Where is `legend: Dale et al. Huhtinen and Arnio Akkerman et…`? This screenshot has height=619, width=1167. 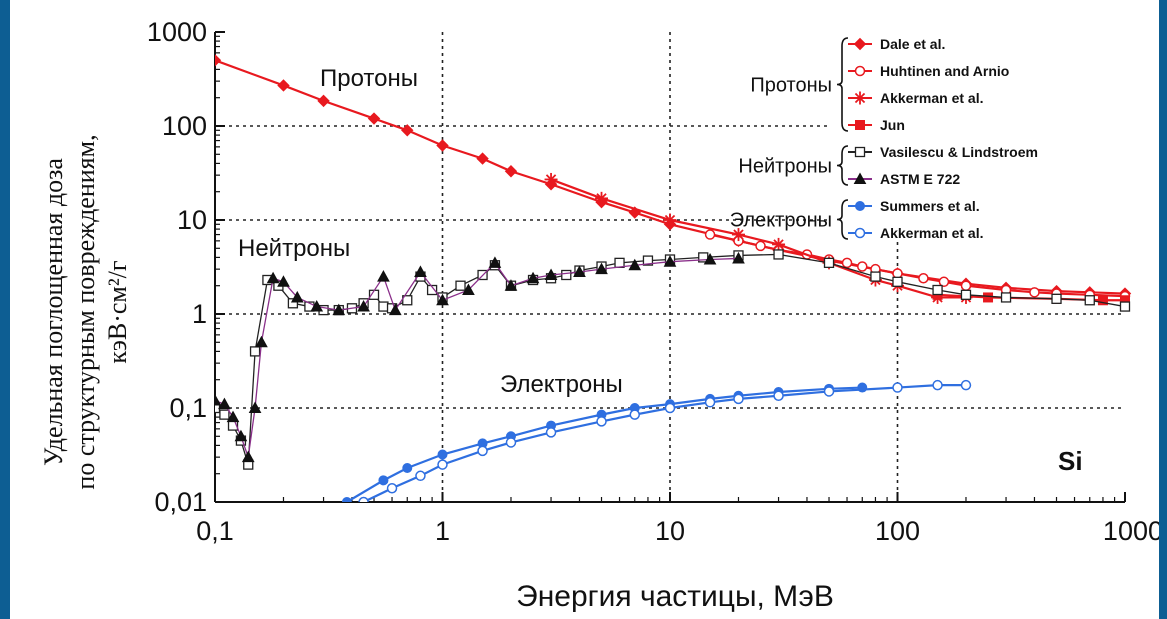
legend: Dale et al. Huhtinen and Arnio Akkerman et… is located at coordinates (941, 131).